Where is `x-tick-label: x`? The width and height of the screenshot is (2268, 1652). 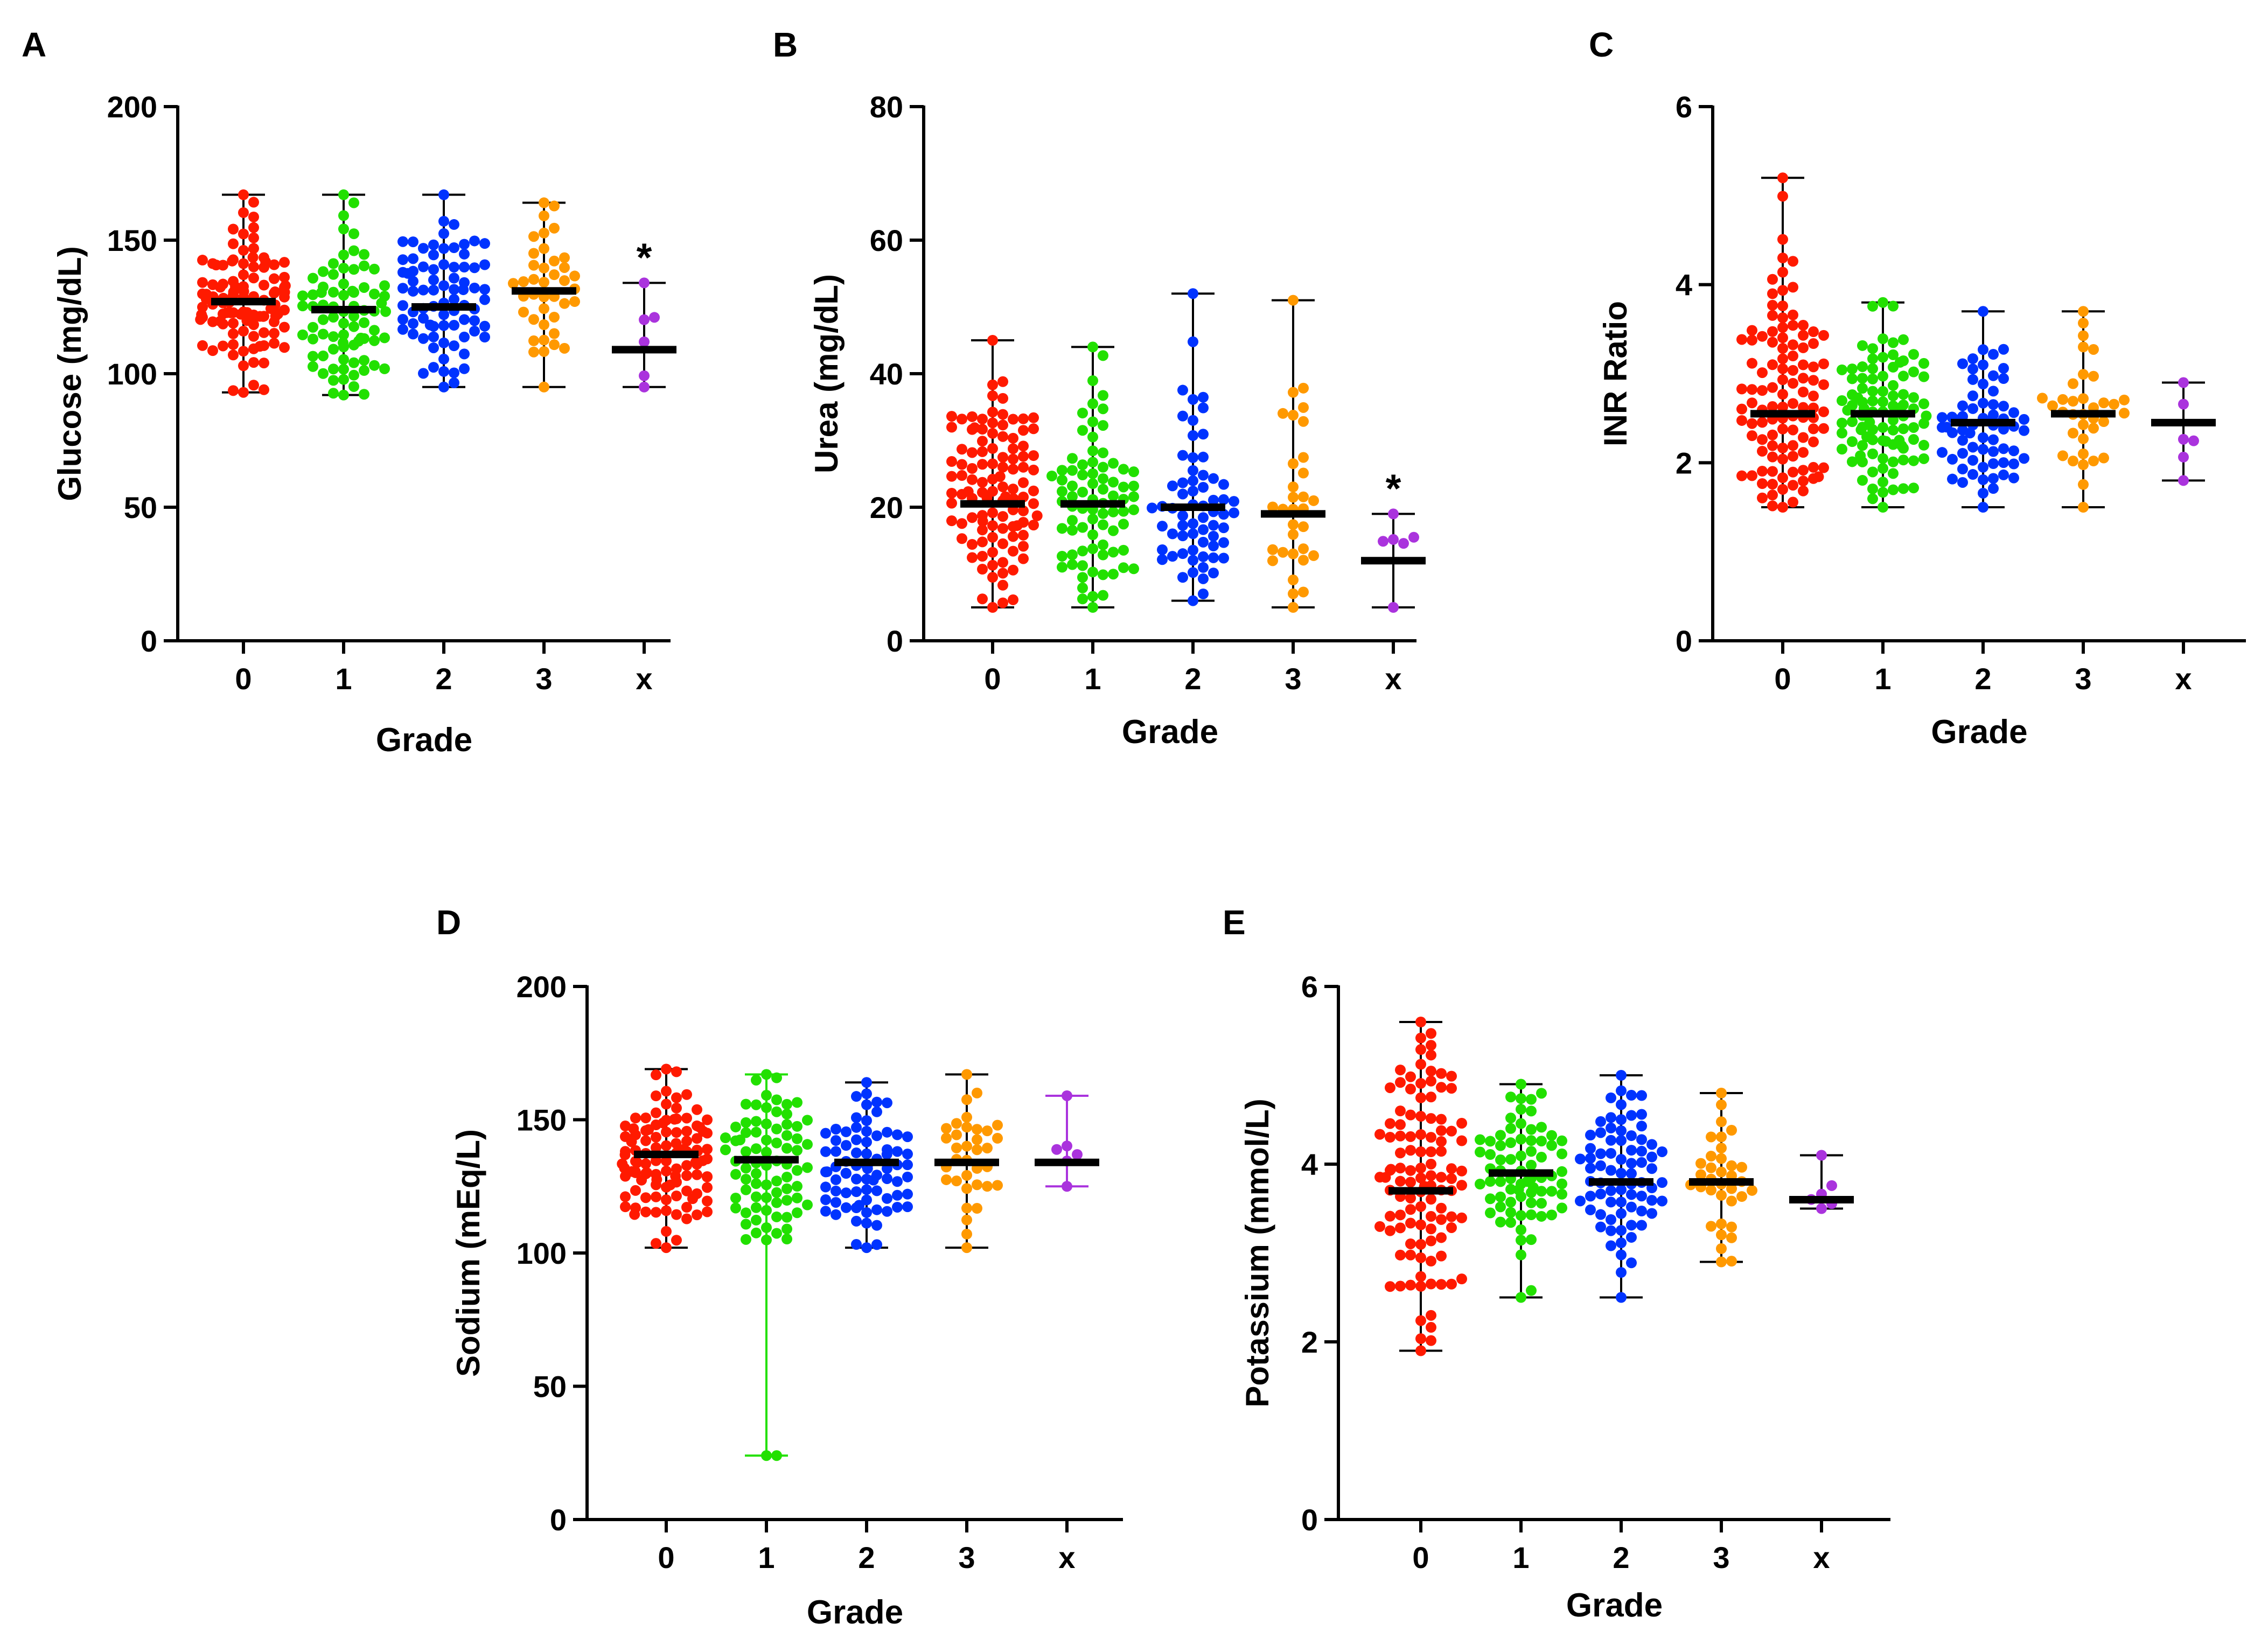 x-tick-label: x is located at coordinates (2183, 679).